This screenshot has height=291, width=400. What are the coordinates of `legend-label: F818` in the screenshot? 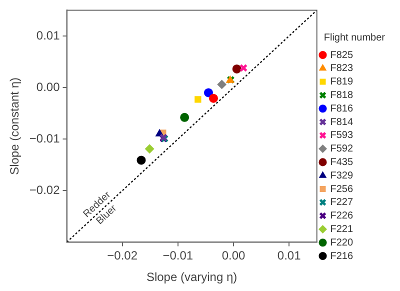 It's located at (342, 95).